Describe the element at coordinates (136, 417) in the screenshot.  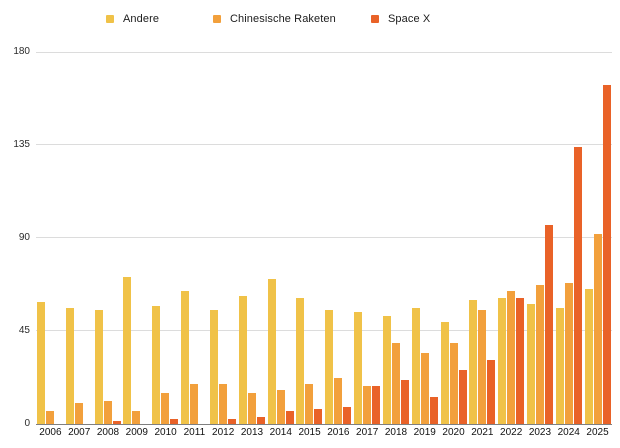
I see `bar-chinesische-raketen-2009` at that location.